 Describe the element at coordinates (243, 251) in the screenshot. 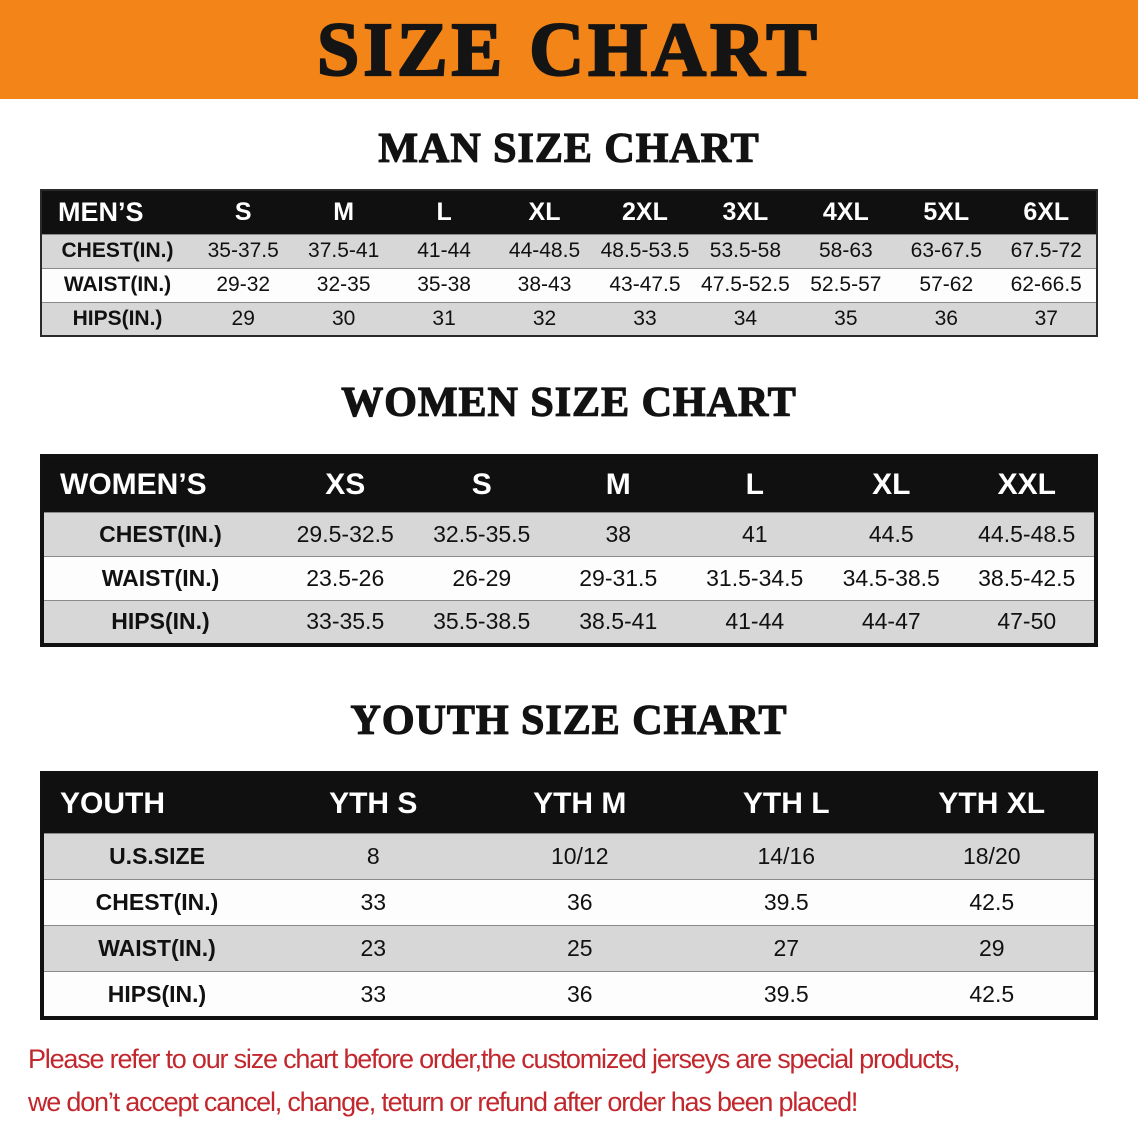

I see `value-cell: 35-37.5` at that location.